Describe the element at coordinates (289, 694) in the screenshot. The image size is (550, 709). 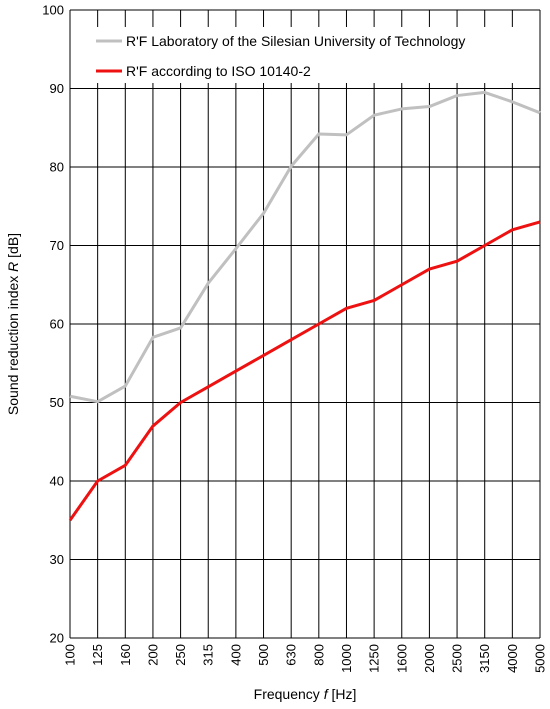
I see `x-axis-title-prefix: Frequency` at that location.